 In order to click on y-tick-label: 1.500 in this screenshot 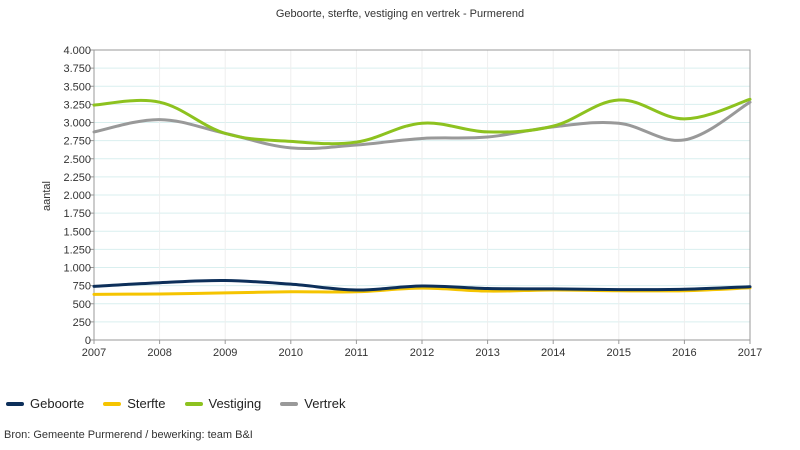, I will do `click(77, 232)`.